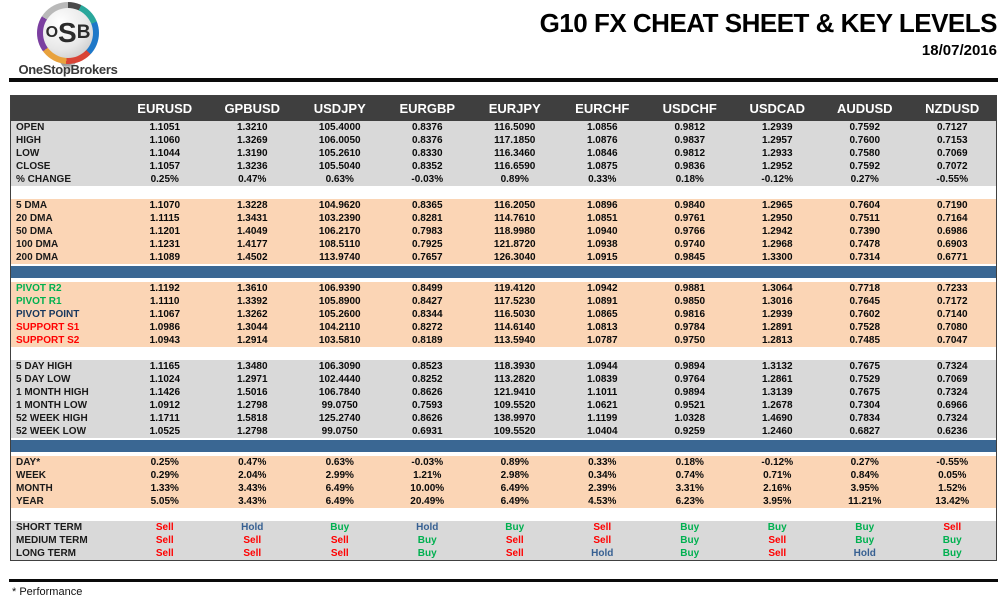 The width and height of the screenshot is (1007, 602). Describe the element at coordinates (689, 501) in the screenshot. I see `table-cell: 6.23%` at that location.